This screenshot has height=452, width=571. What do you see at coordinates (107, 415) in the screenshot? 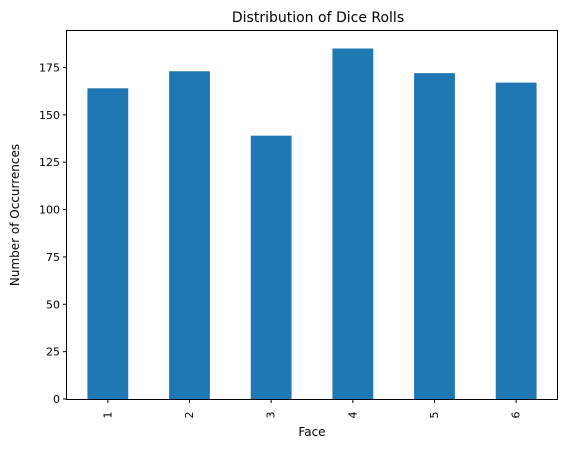
I see `x-tick-label: 1` at bounding box center [107, 415].